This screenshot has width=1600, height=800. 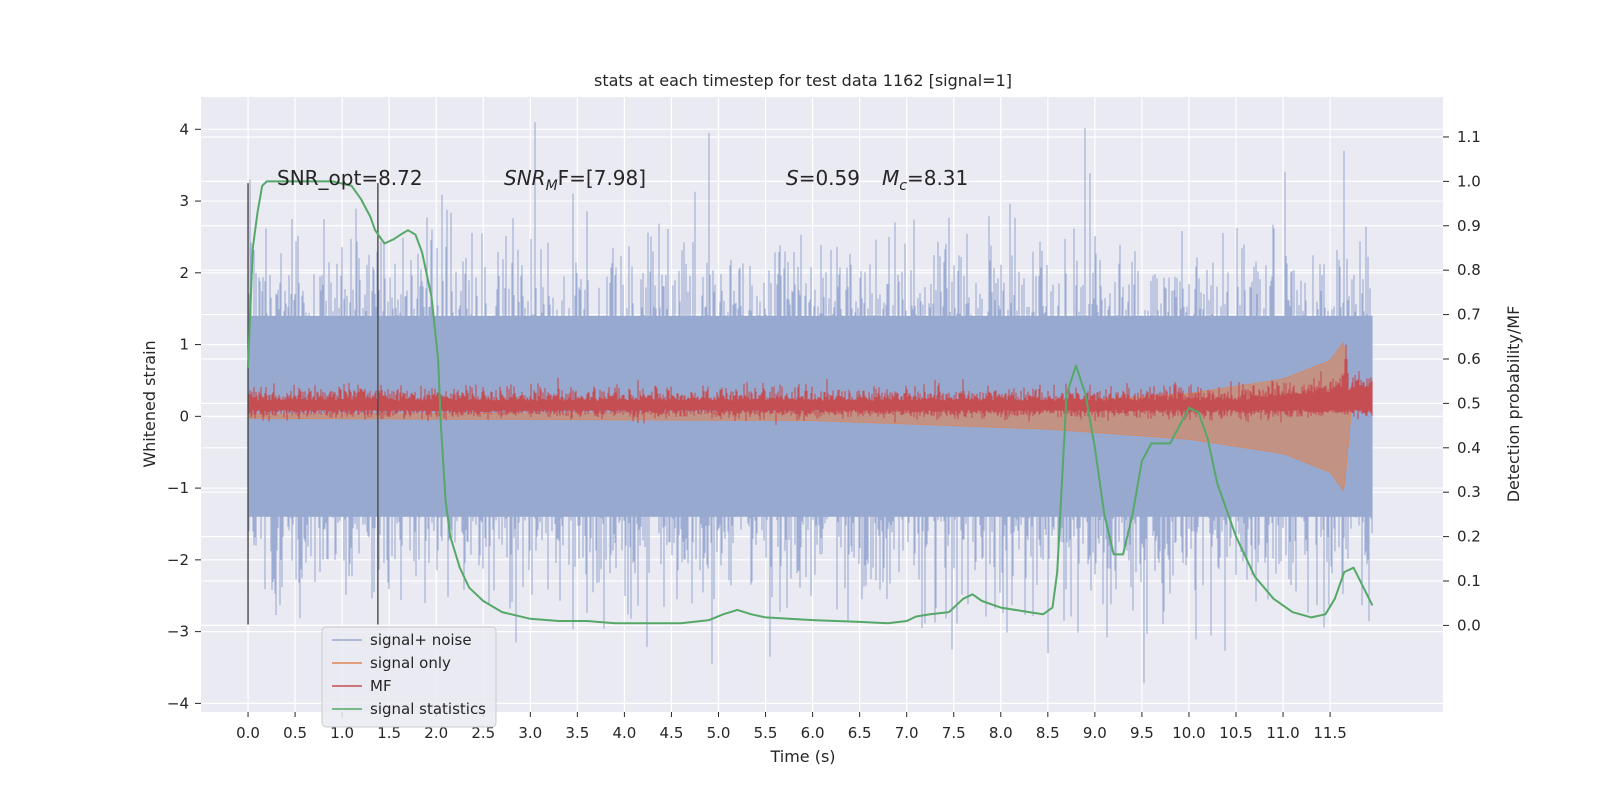 What do you see at coordinates (624, 733) in the screenshot?
I see `x-tick-label: 4.0` at bounding box center [624, 733].